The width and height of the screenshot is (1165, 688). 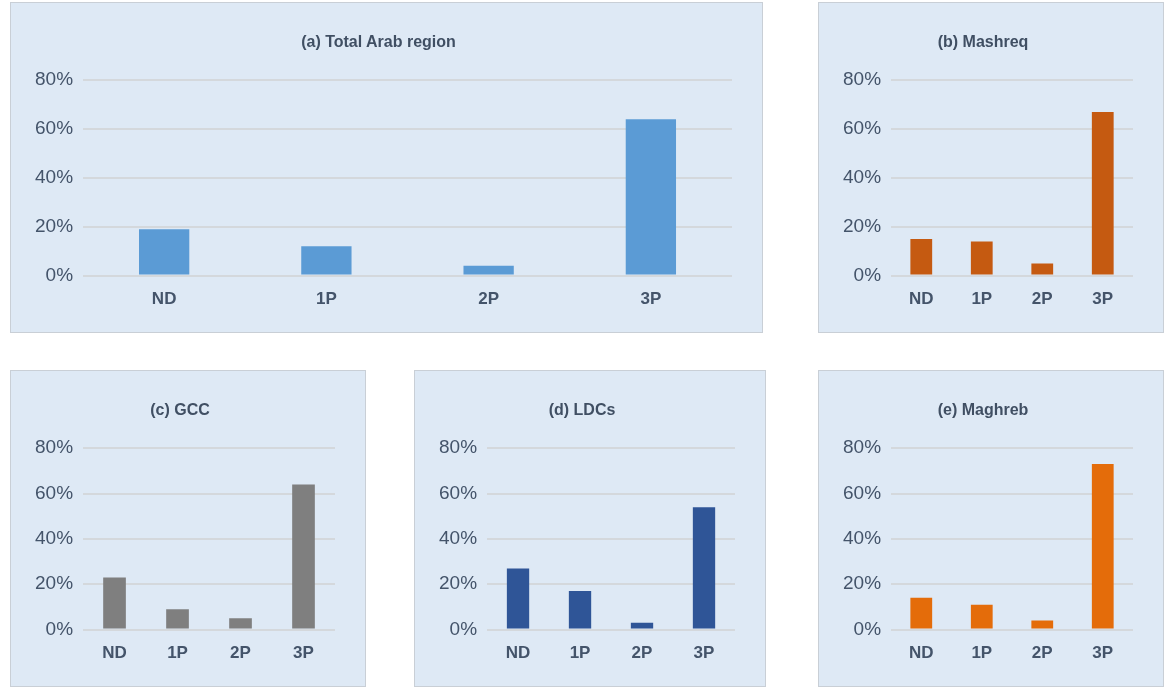 What do you see at coordinates (180, 410) in the screenshot?
I see `chart-title: (c) GCC` at bounding box center [180, 410].